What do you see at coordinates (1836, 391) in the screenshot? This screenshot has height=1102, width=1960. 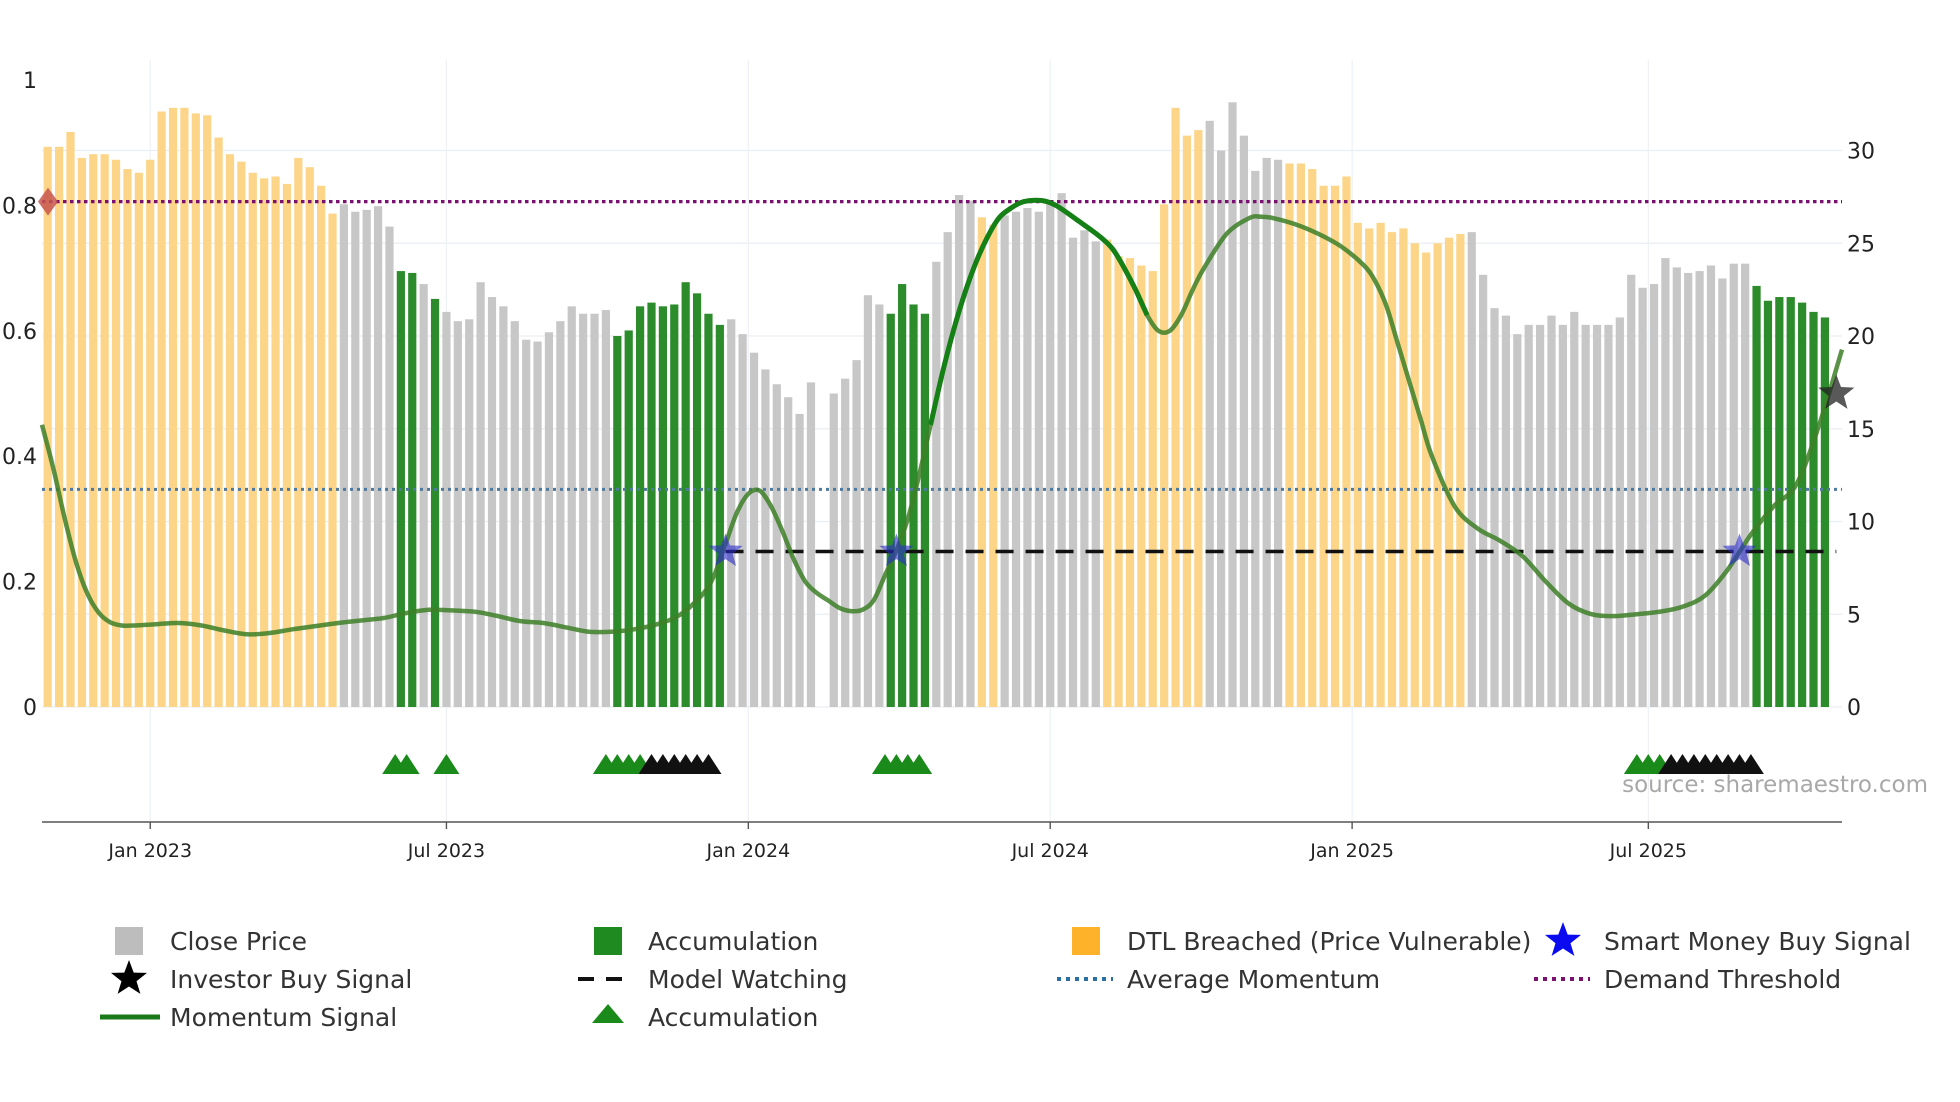 I see `investor-buy-star-icon` at bounding box center [1836, 391].